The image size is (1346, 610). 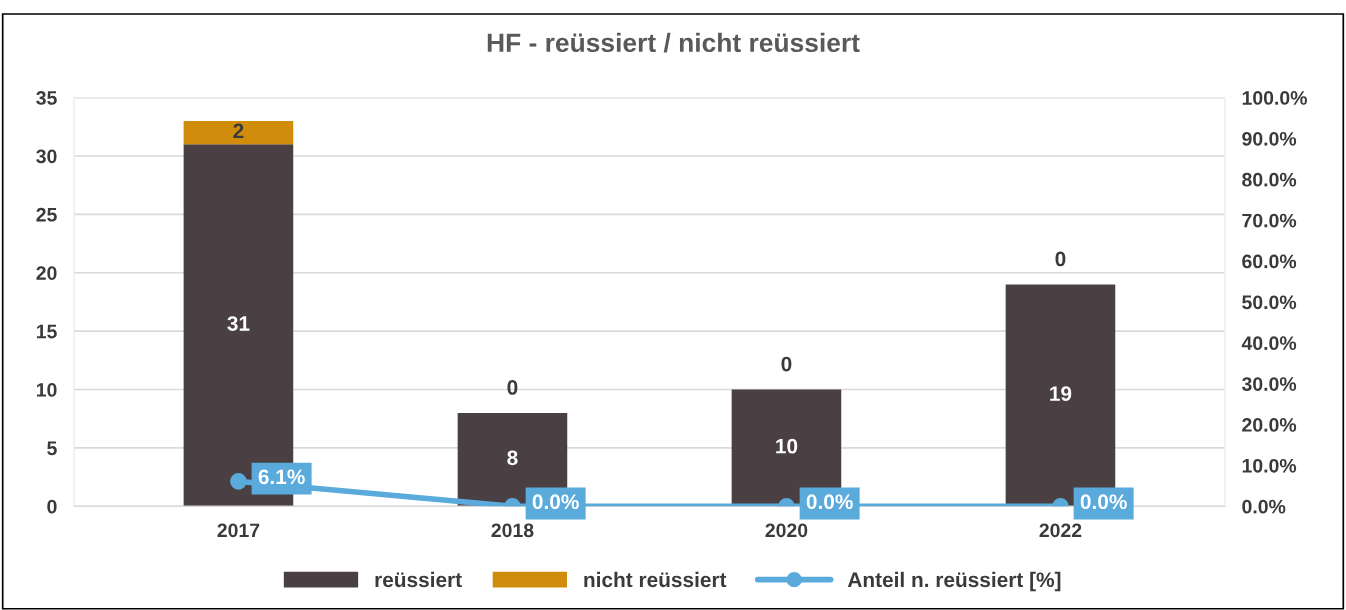 What do you see at coordinates (1269, 179) in the screenshot?
I see `y2-tick-label: 80.0%` at bounding box center [1269, 179].